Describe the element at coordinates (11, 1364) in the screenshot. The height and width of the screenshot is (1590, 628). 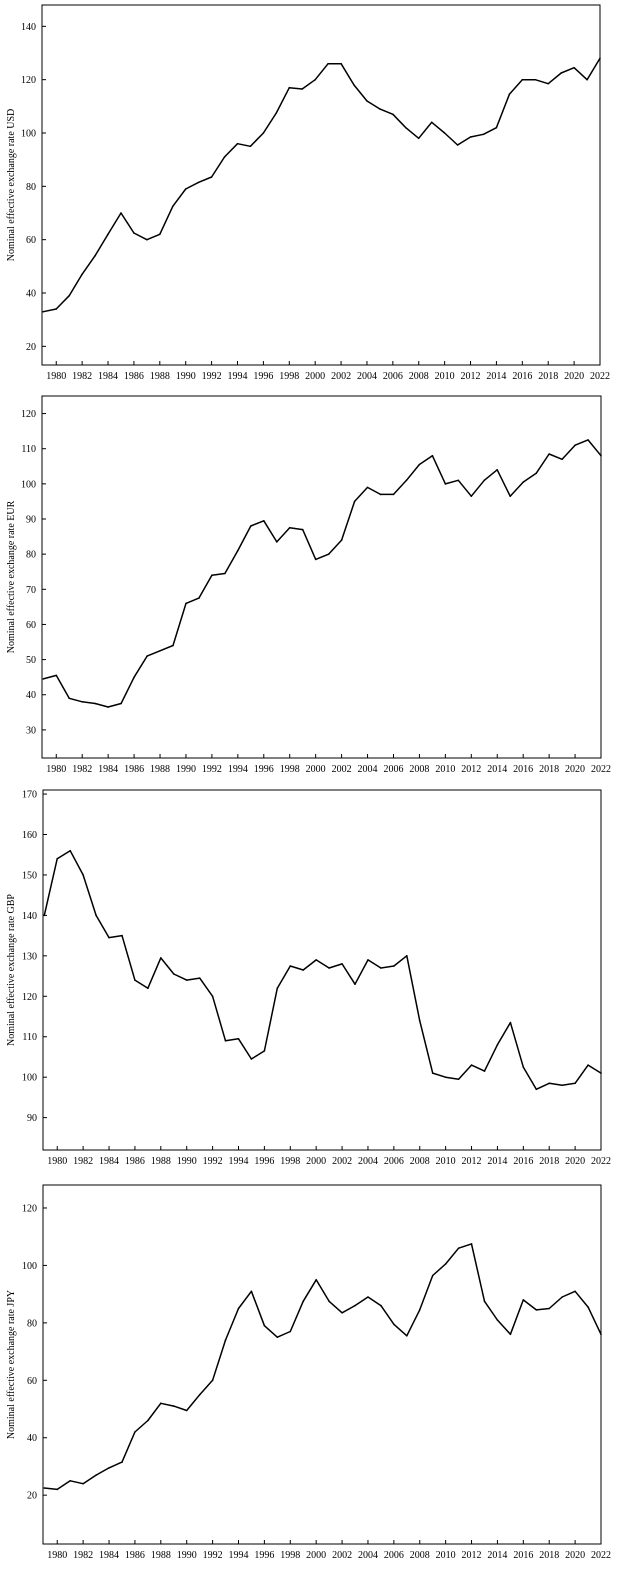
I see `y-axis-label: Nominal effective exchange rate JPY` at that location.